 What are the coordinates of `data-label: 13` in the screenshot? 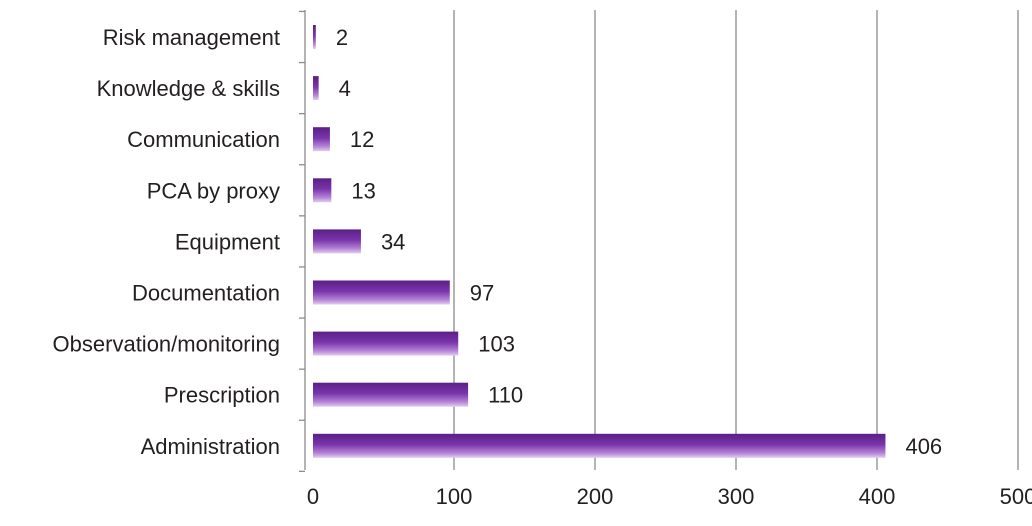 It's located at (363, 190).